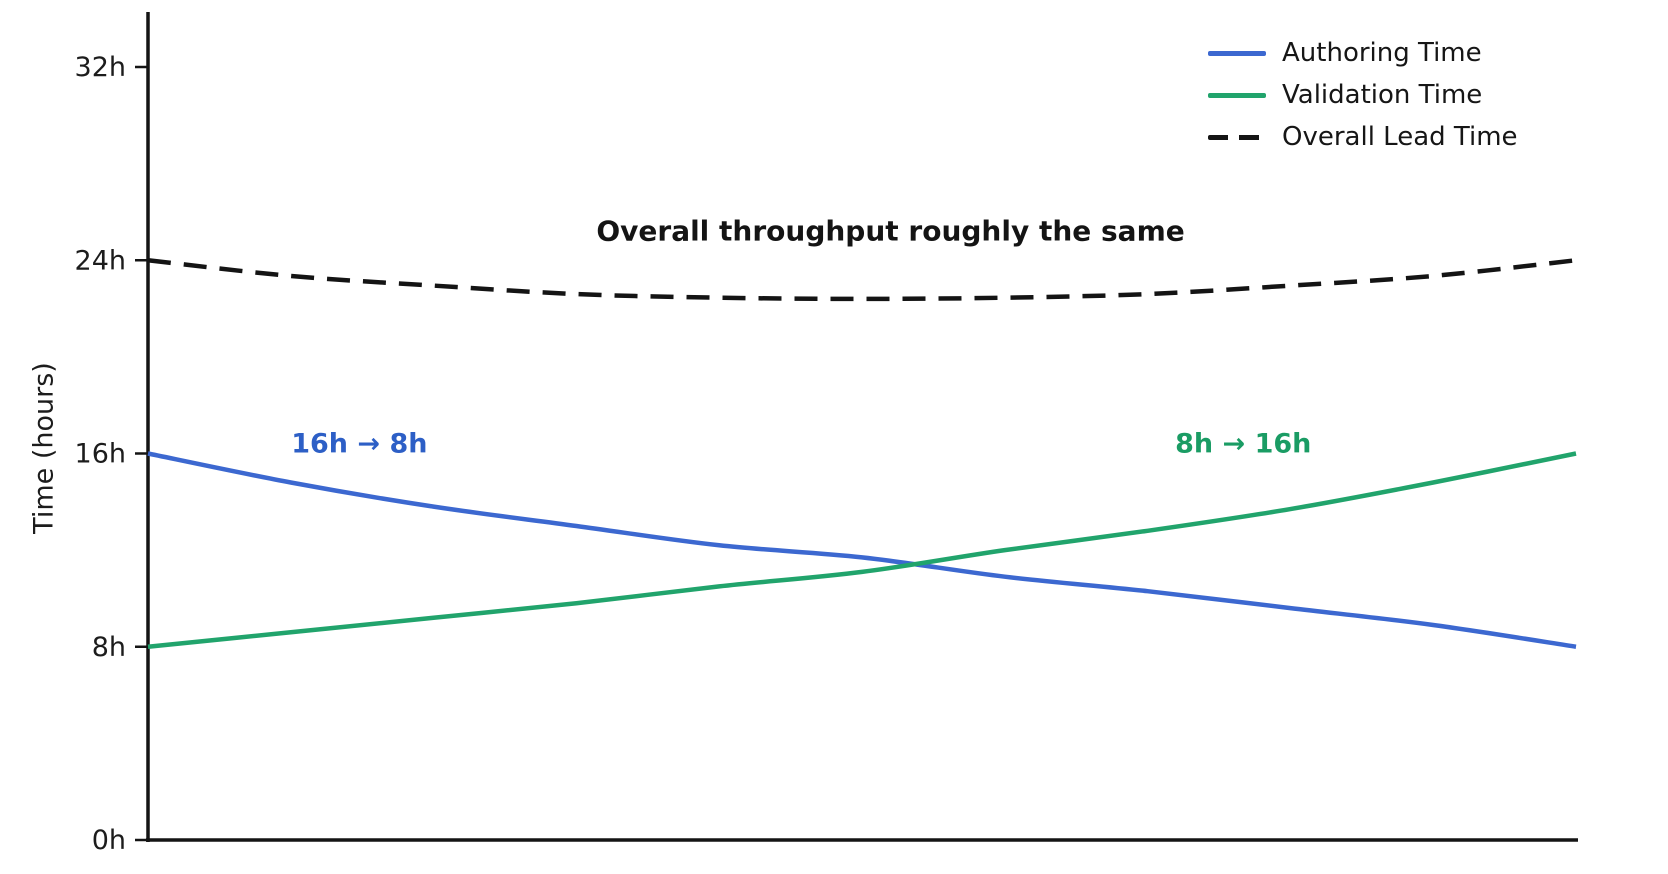 The image size is (1668, 874). I want to click on legend-label: Overall Lead Time, so click(1400, 137).